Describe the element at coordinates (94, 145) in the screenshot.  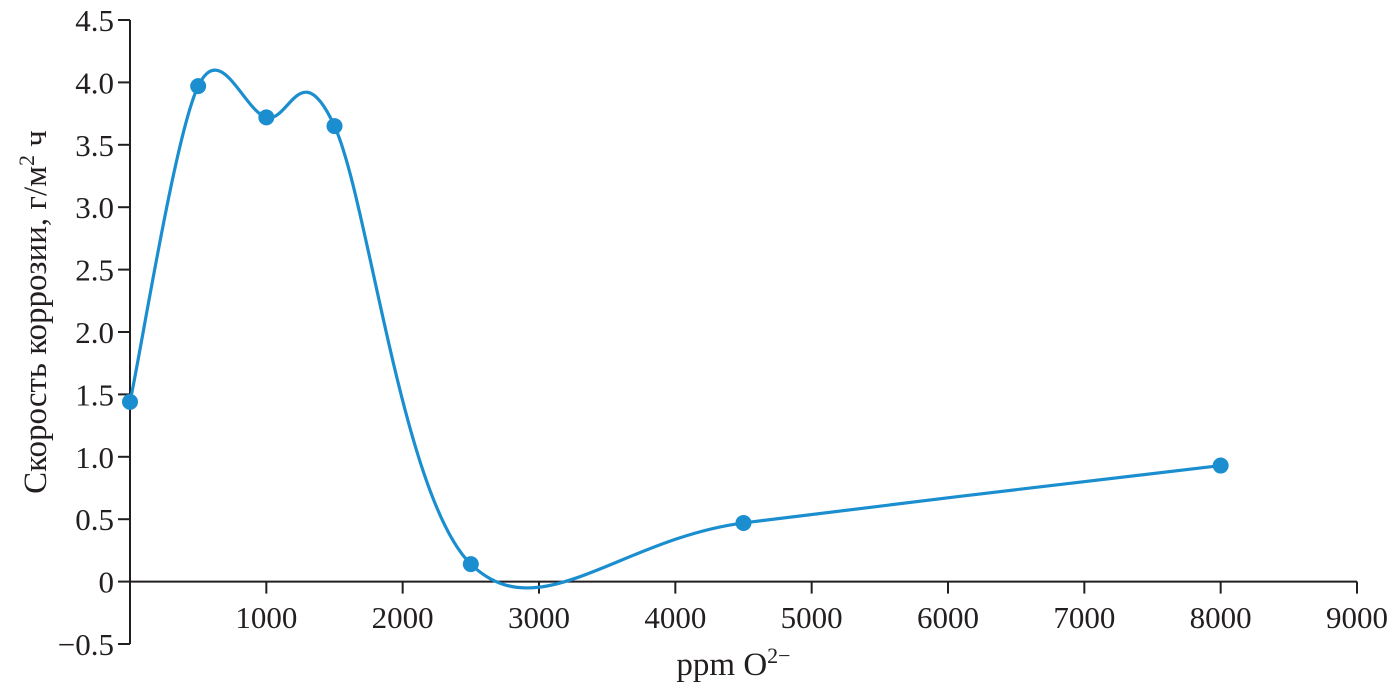
I see `y-tick-label: 3.5` at that location.